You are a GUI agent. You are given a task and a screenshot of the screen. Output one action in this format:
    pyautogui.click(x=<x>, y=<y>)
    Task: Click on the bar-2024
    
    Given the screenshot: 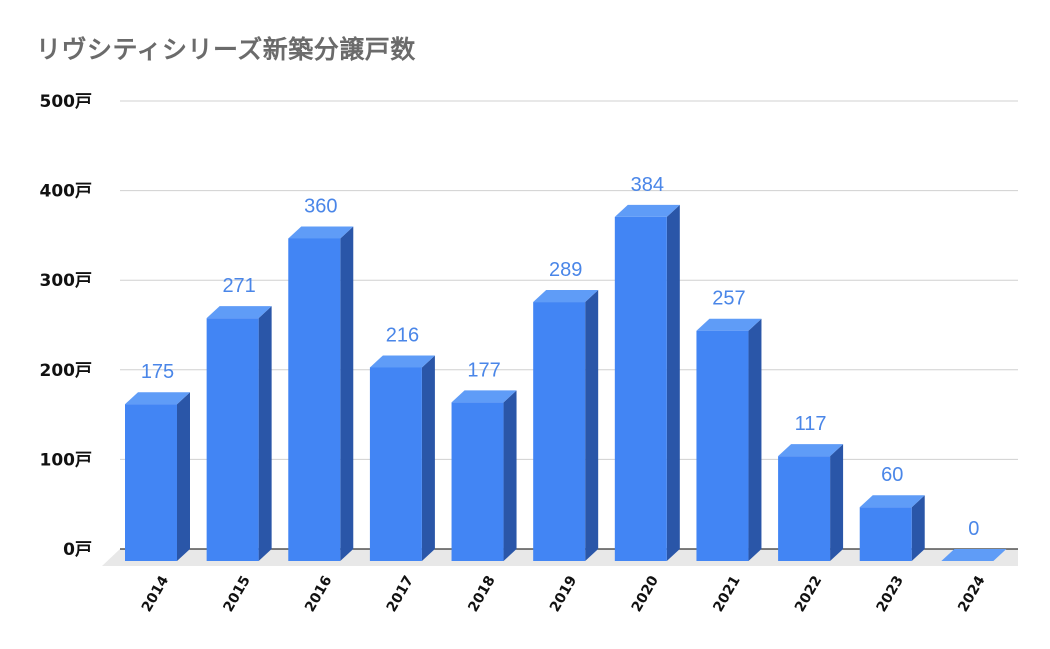 What is the action you would take?
    pyautogui.click(x=974, y=555)
    